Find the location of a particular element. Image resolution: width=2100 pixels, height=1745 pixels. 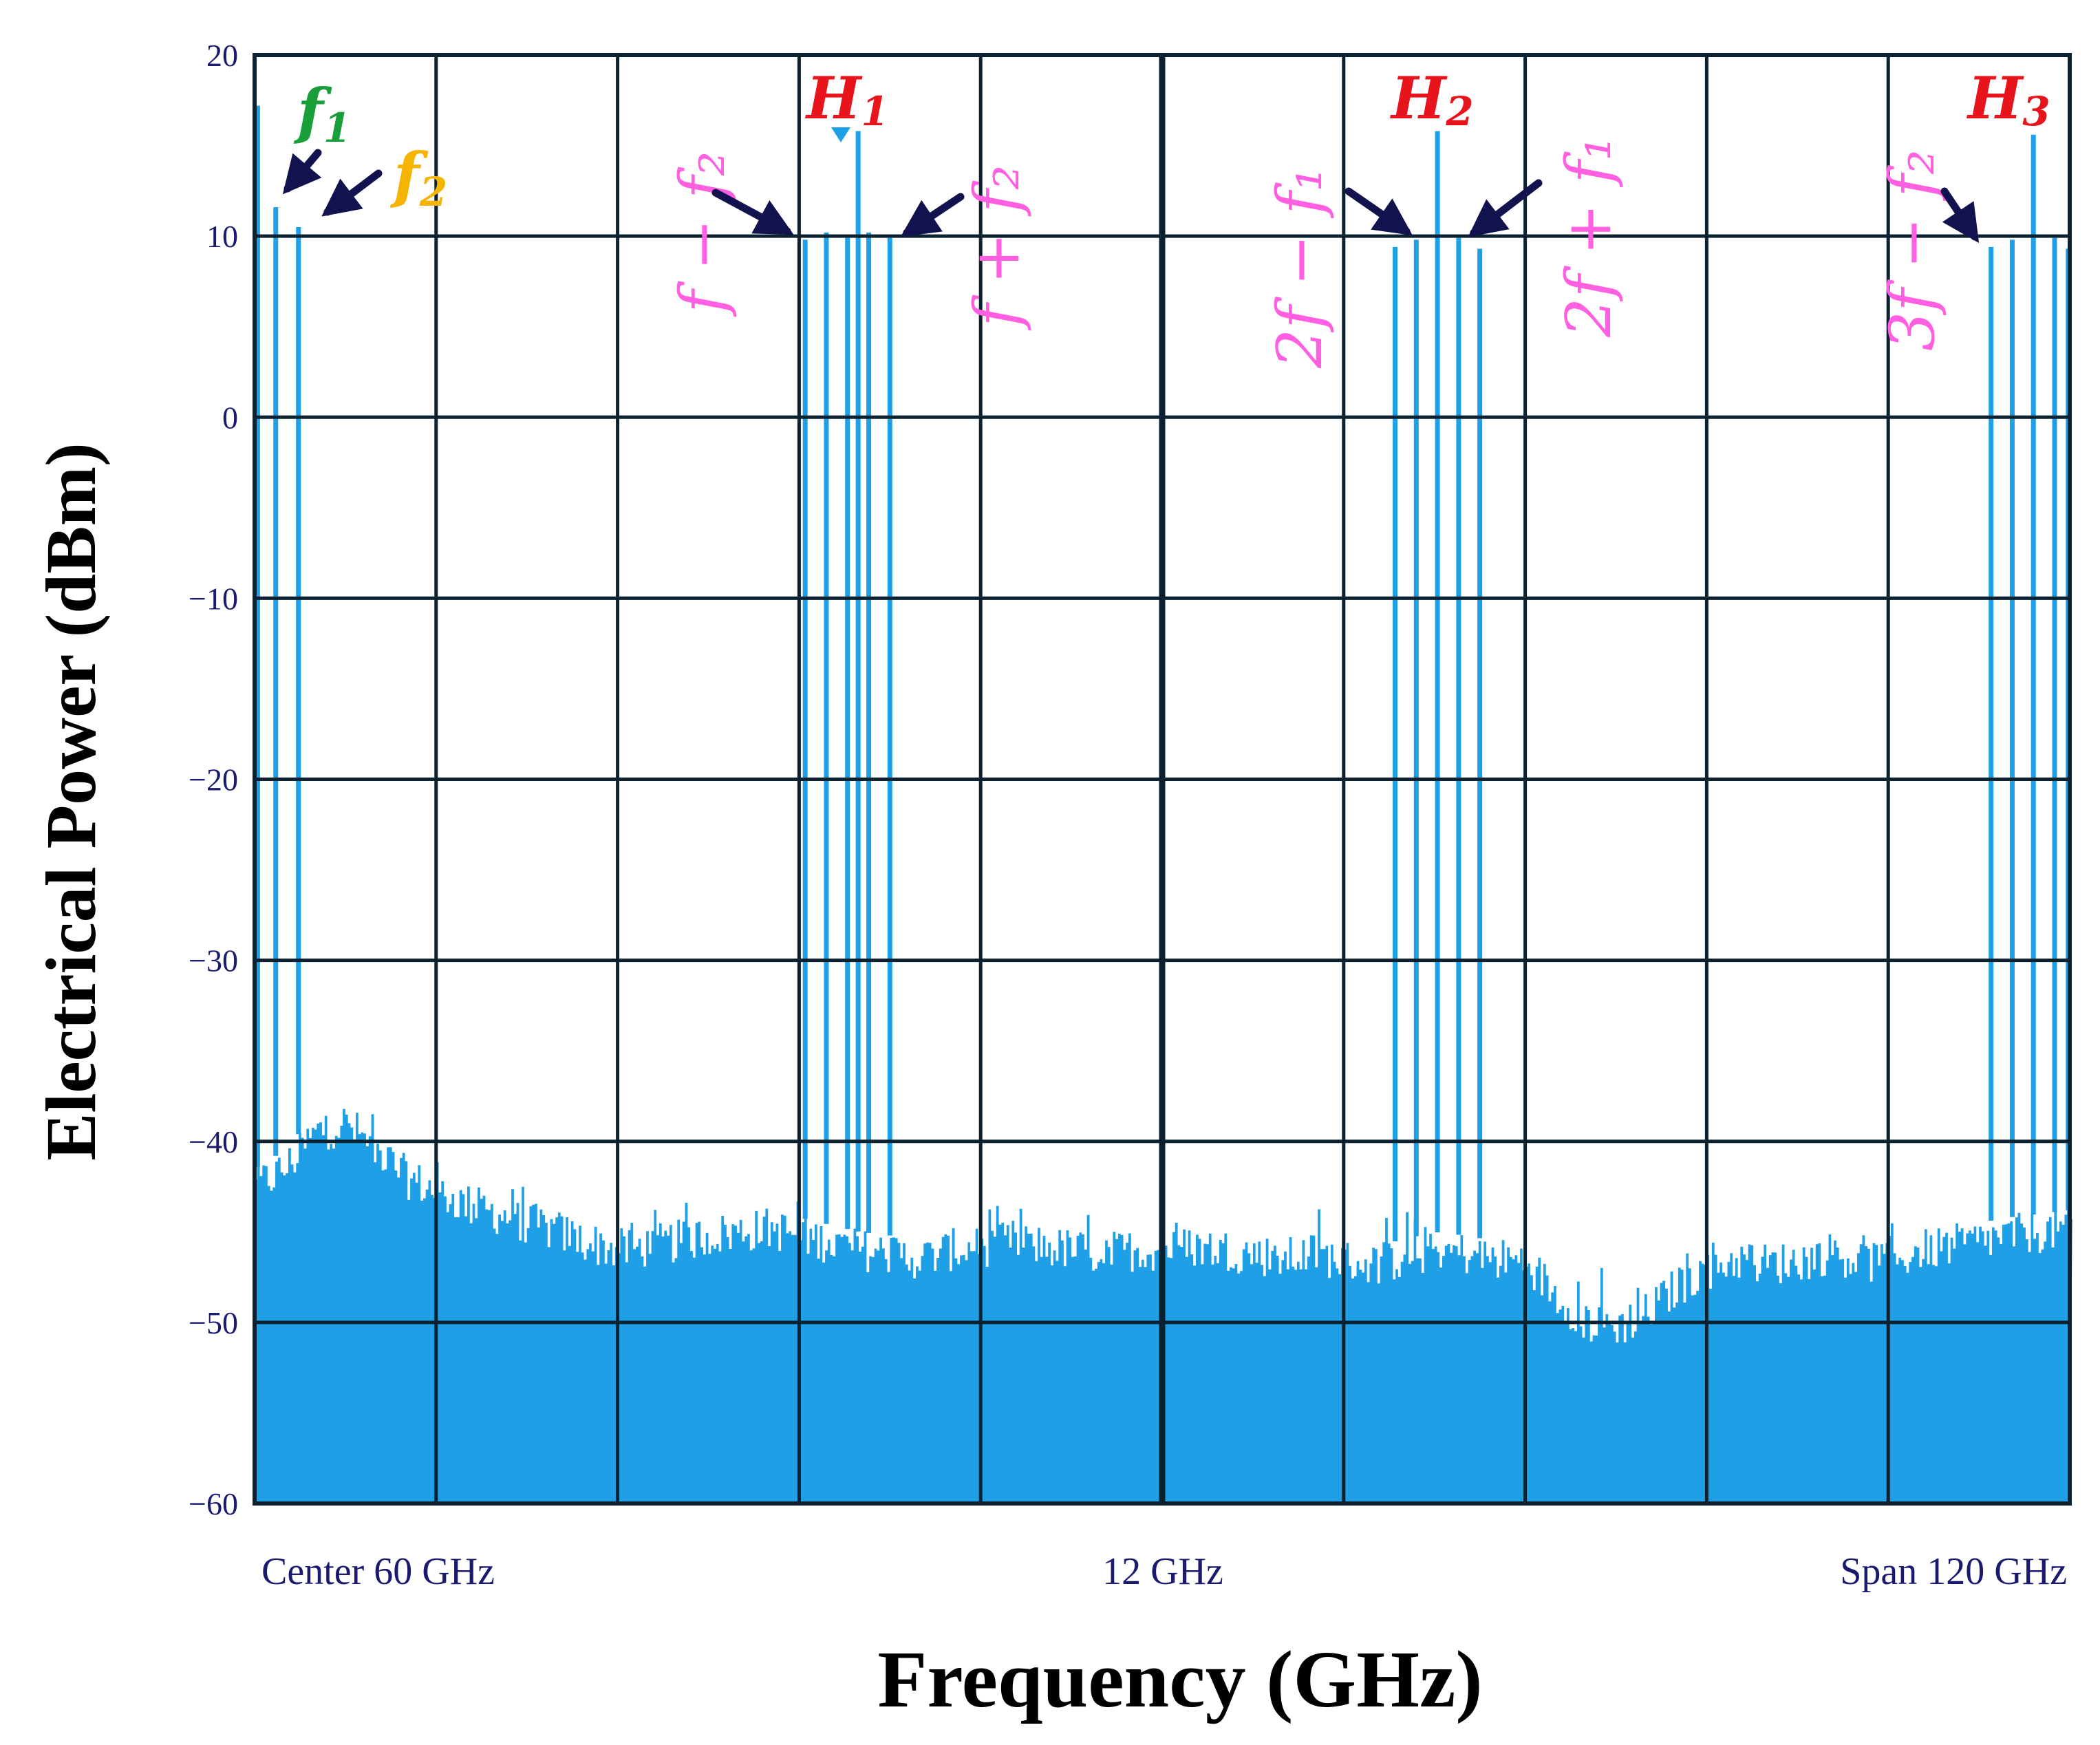

2f-minus-f1-label: 2f − f₁ is located at coordinates (1300, 268).